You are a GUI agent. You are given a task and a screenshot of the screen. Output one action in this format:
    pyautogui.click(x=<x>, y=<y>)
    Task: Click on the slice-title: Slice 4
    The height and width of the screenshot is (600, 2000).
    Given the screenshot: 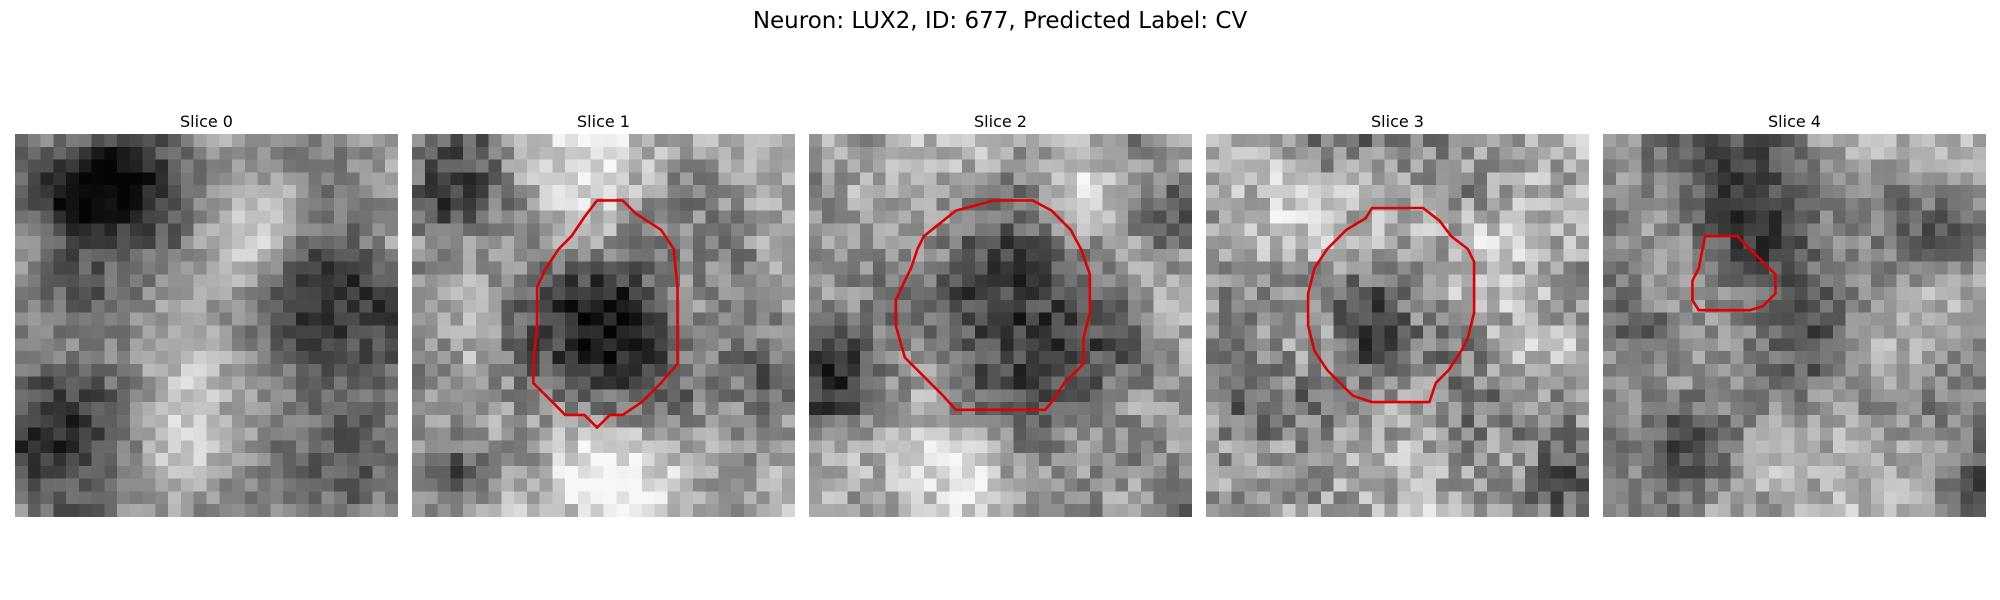 What is the action you would take?
    pyautogui.click(x=1794, y=121)
    